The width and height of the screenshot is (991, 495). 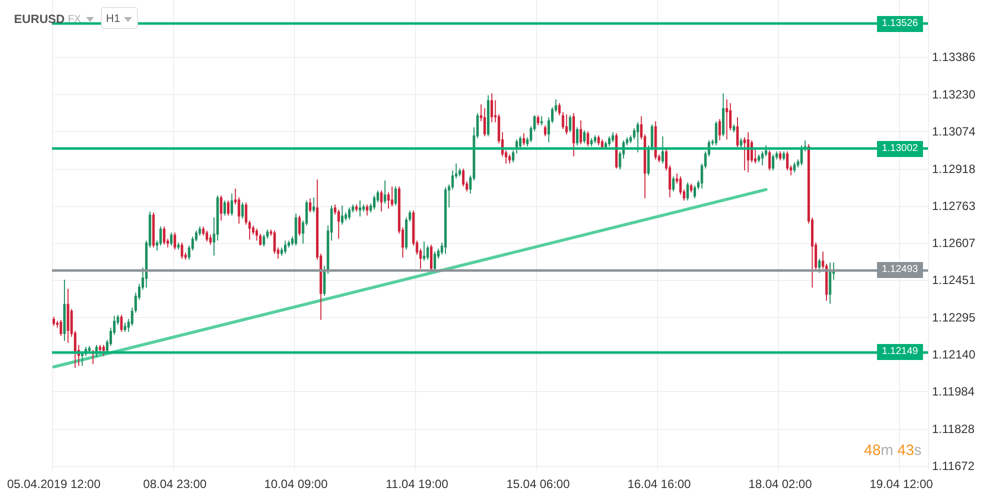 What do you see at coordinates (953, 429) in the screenshot?
I see `y-tick-label: 1.11828` at bounding box center [953, 429].